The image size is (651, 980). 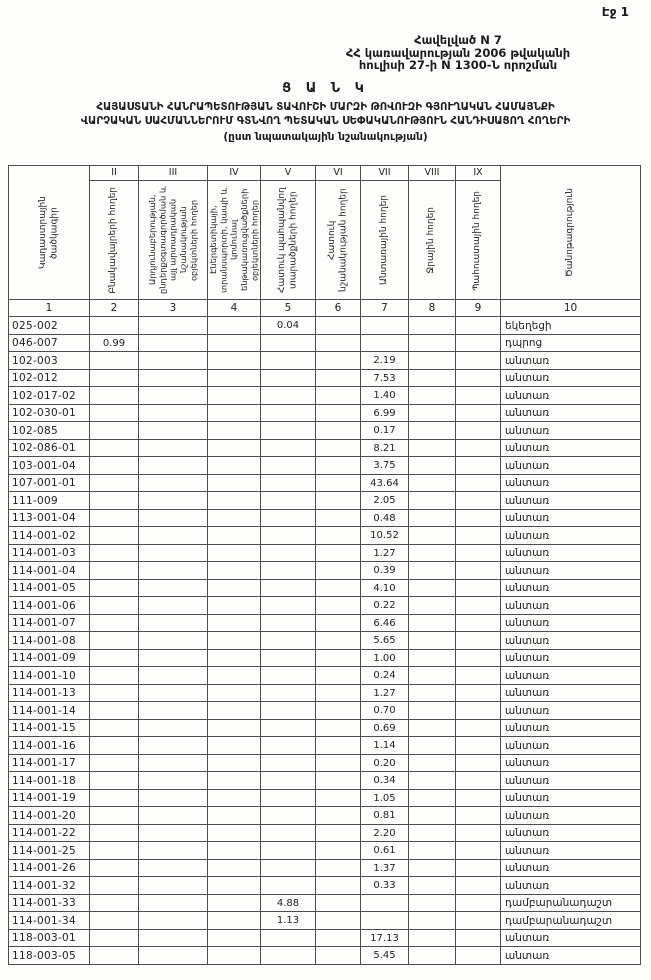 I want to click on appendix-line: հուլիսի 27-ի N 1300-Ն որոշման, so click(x=458, y=65).